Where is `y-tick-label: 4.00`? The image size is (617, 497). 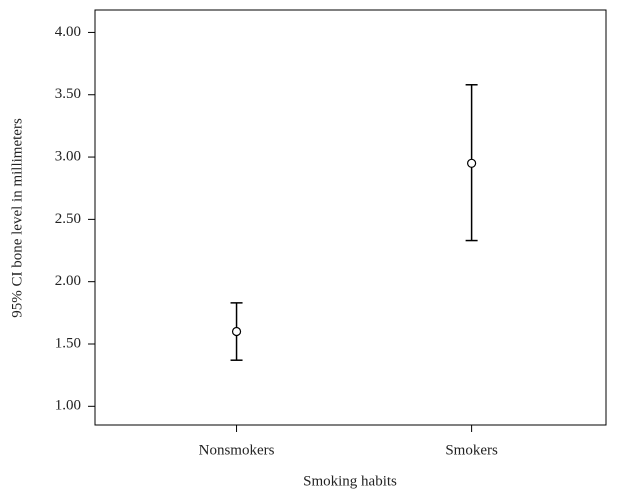 y-tick-label: 4.00 is located at coordinates (68, 32).